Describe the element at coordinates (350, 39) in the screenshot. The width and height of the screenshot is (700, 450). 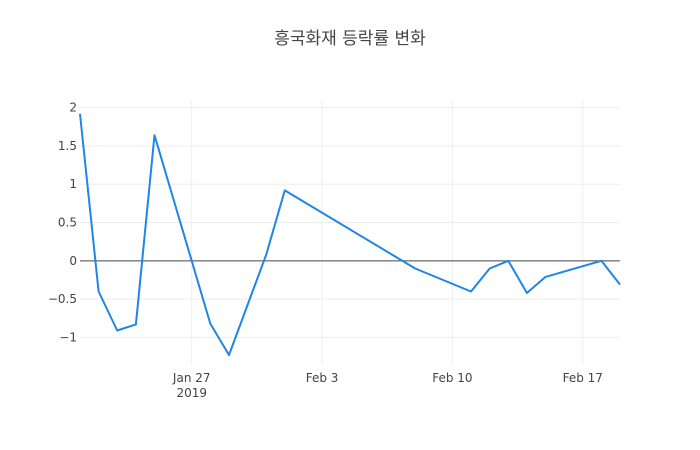
I see `chart-title: 흥국화재 등락률 변화` at that location.